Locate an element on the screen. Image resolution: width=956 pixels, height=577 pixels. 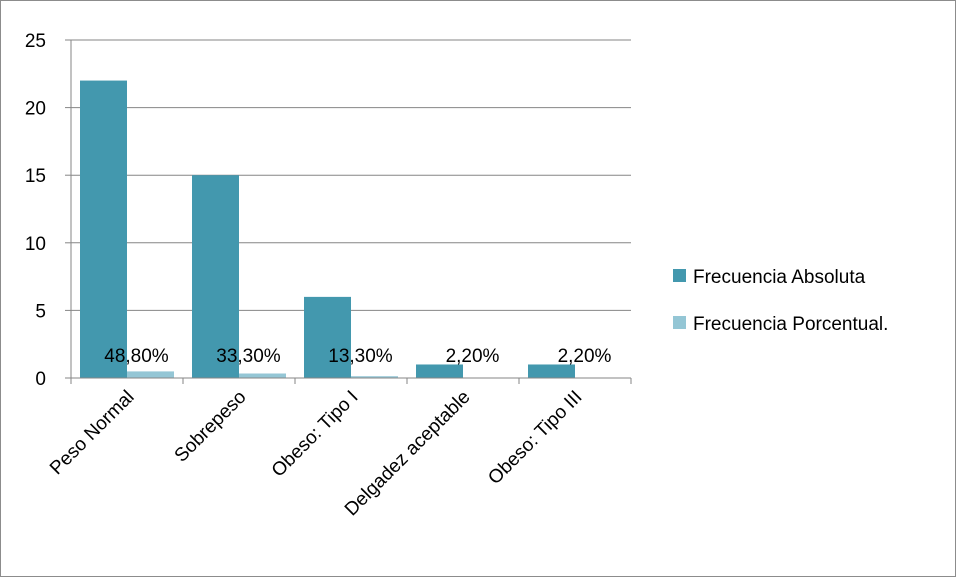
category-label-2: Obeso: Tipo I is located at coordinates (315, 434).